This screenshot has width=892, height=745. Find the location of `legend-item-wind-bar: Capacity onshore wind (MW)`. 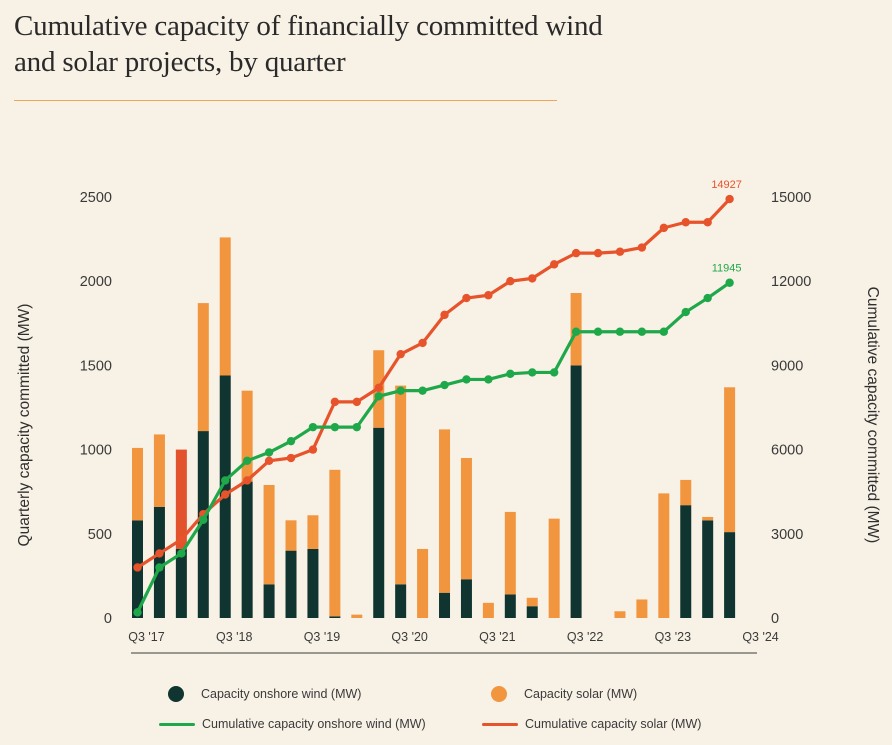

legend-item-wind-bar: Capacity onshore wind (MW) is located at coordinates (264, 694).